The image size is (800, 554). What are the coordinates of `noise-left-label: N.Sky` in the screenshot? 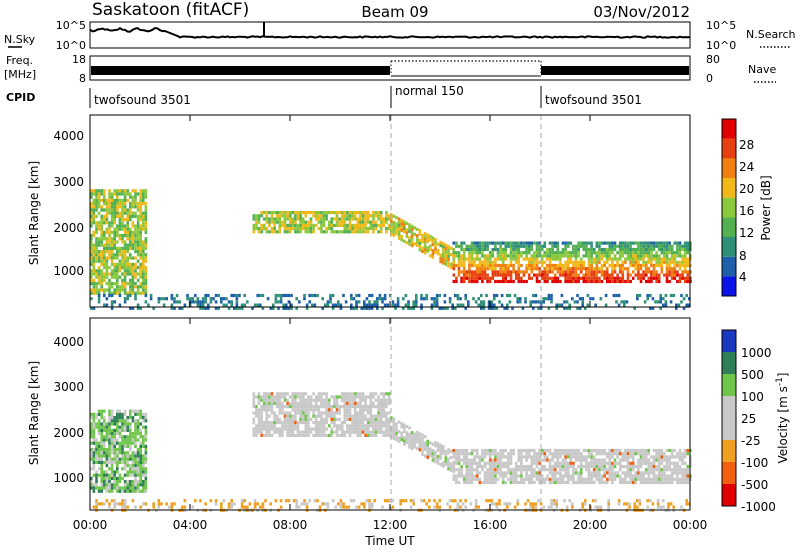 It's located at (20, 39).